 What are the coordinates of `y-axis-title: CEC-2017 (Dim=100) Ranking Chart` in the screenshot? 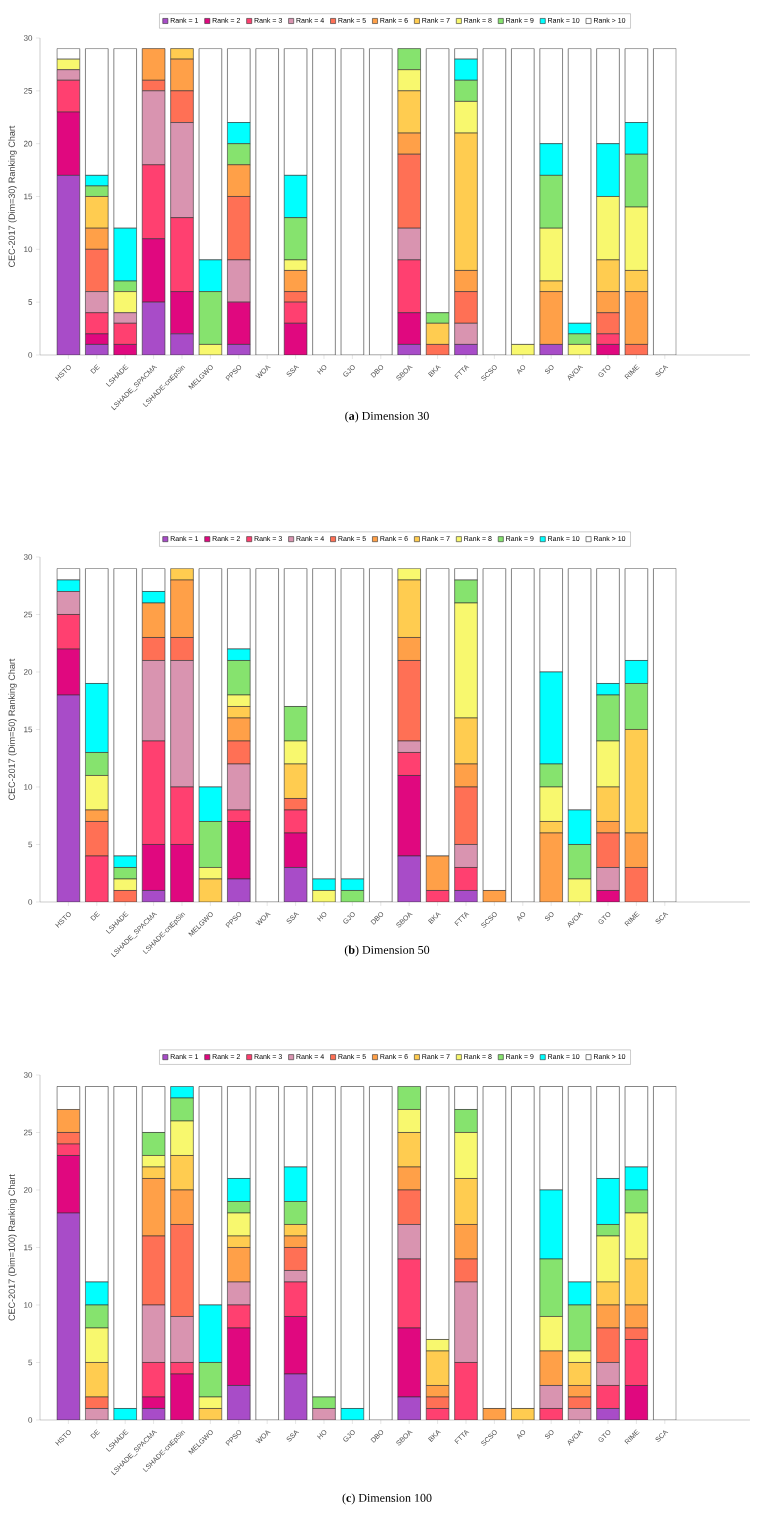 It's located at (12, 1247).